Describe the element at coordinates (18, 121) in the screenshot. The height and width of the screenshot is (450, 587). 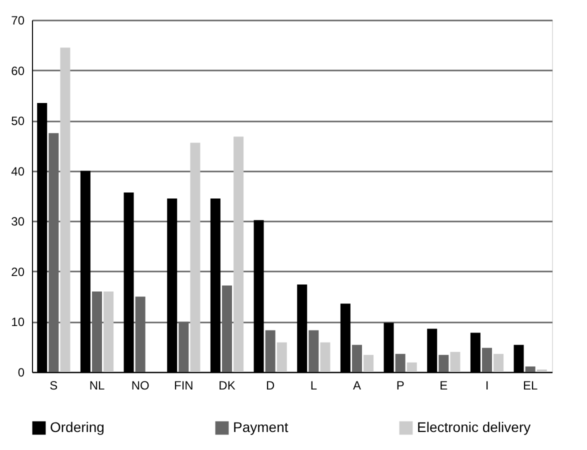
I see `y-tick-label: 50` at that location.